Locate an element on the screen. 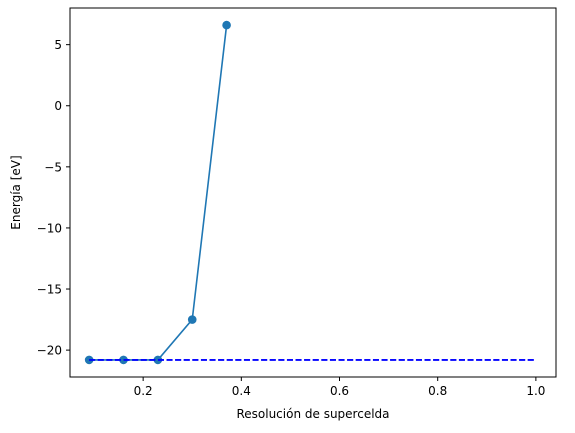 The height and width of the screenshot is (433, 575). x-tick-label: 1.0 is located at coordinates (535, 391).